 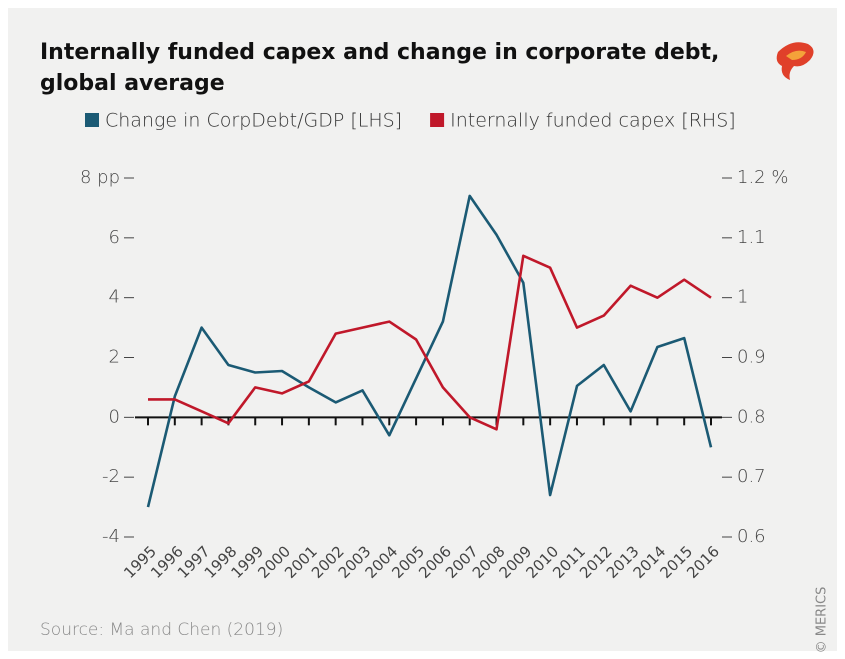 I want to click on y2-tick-label: 0.9, so click(x=751, y=357).